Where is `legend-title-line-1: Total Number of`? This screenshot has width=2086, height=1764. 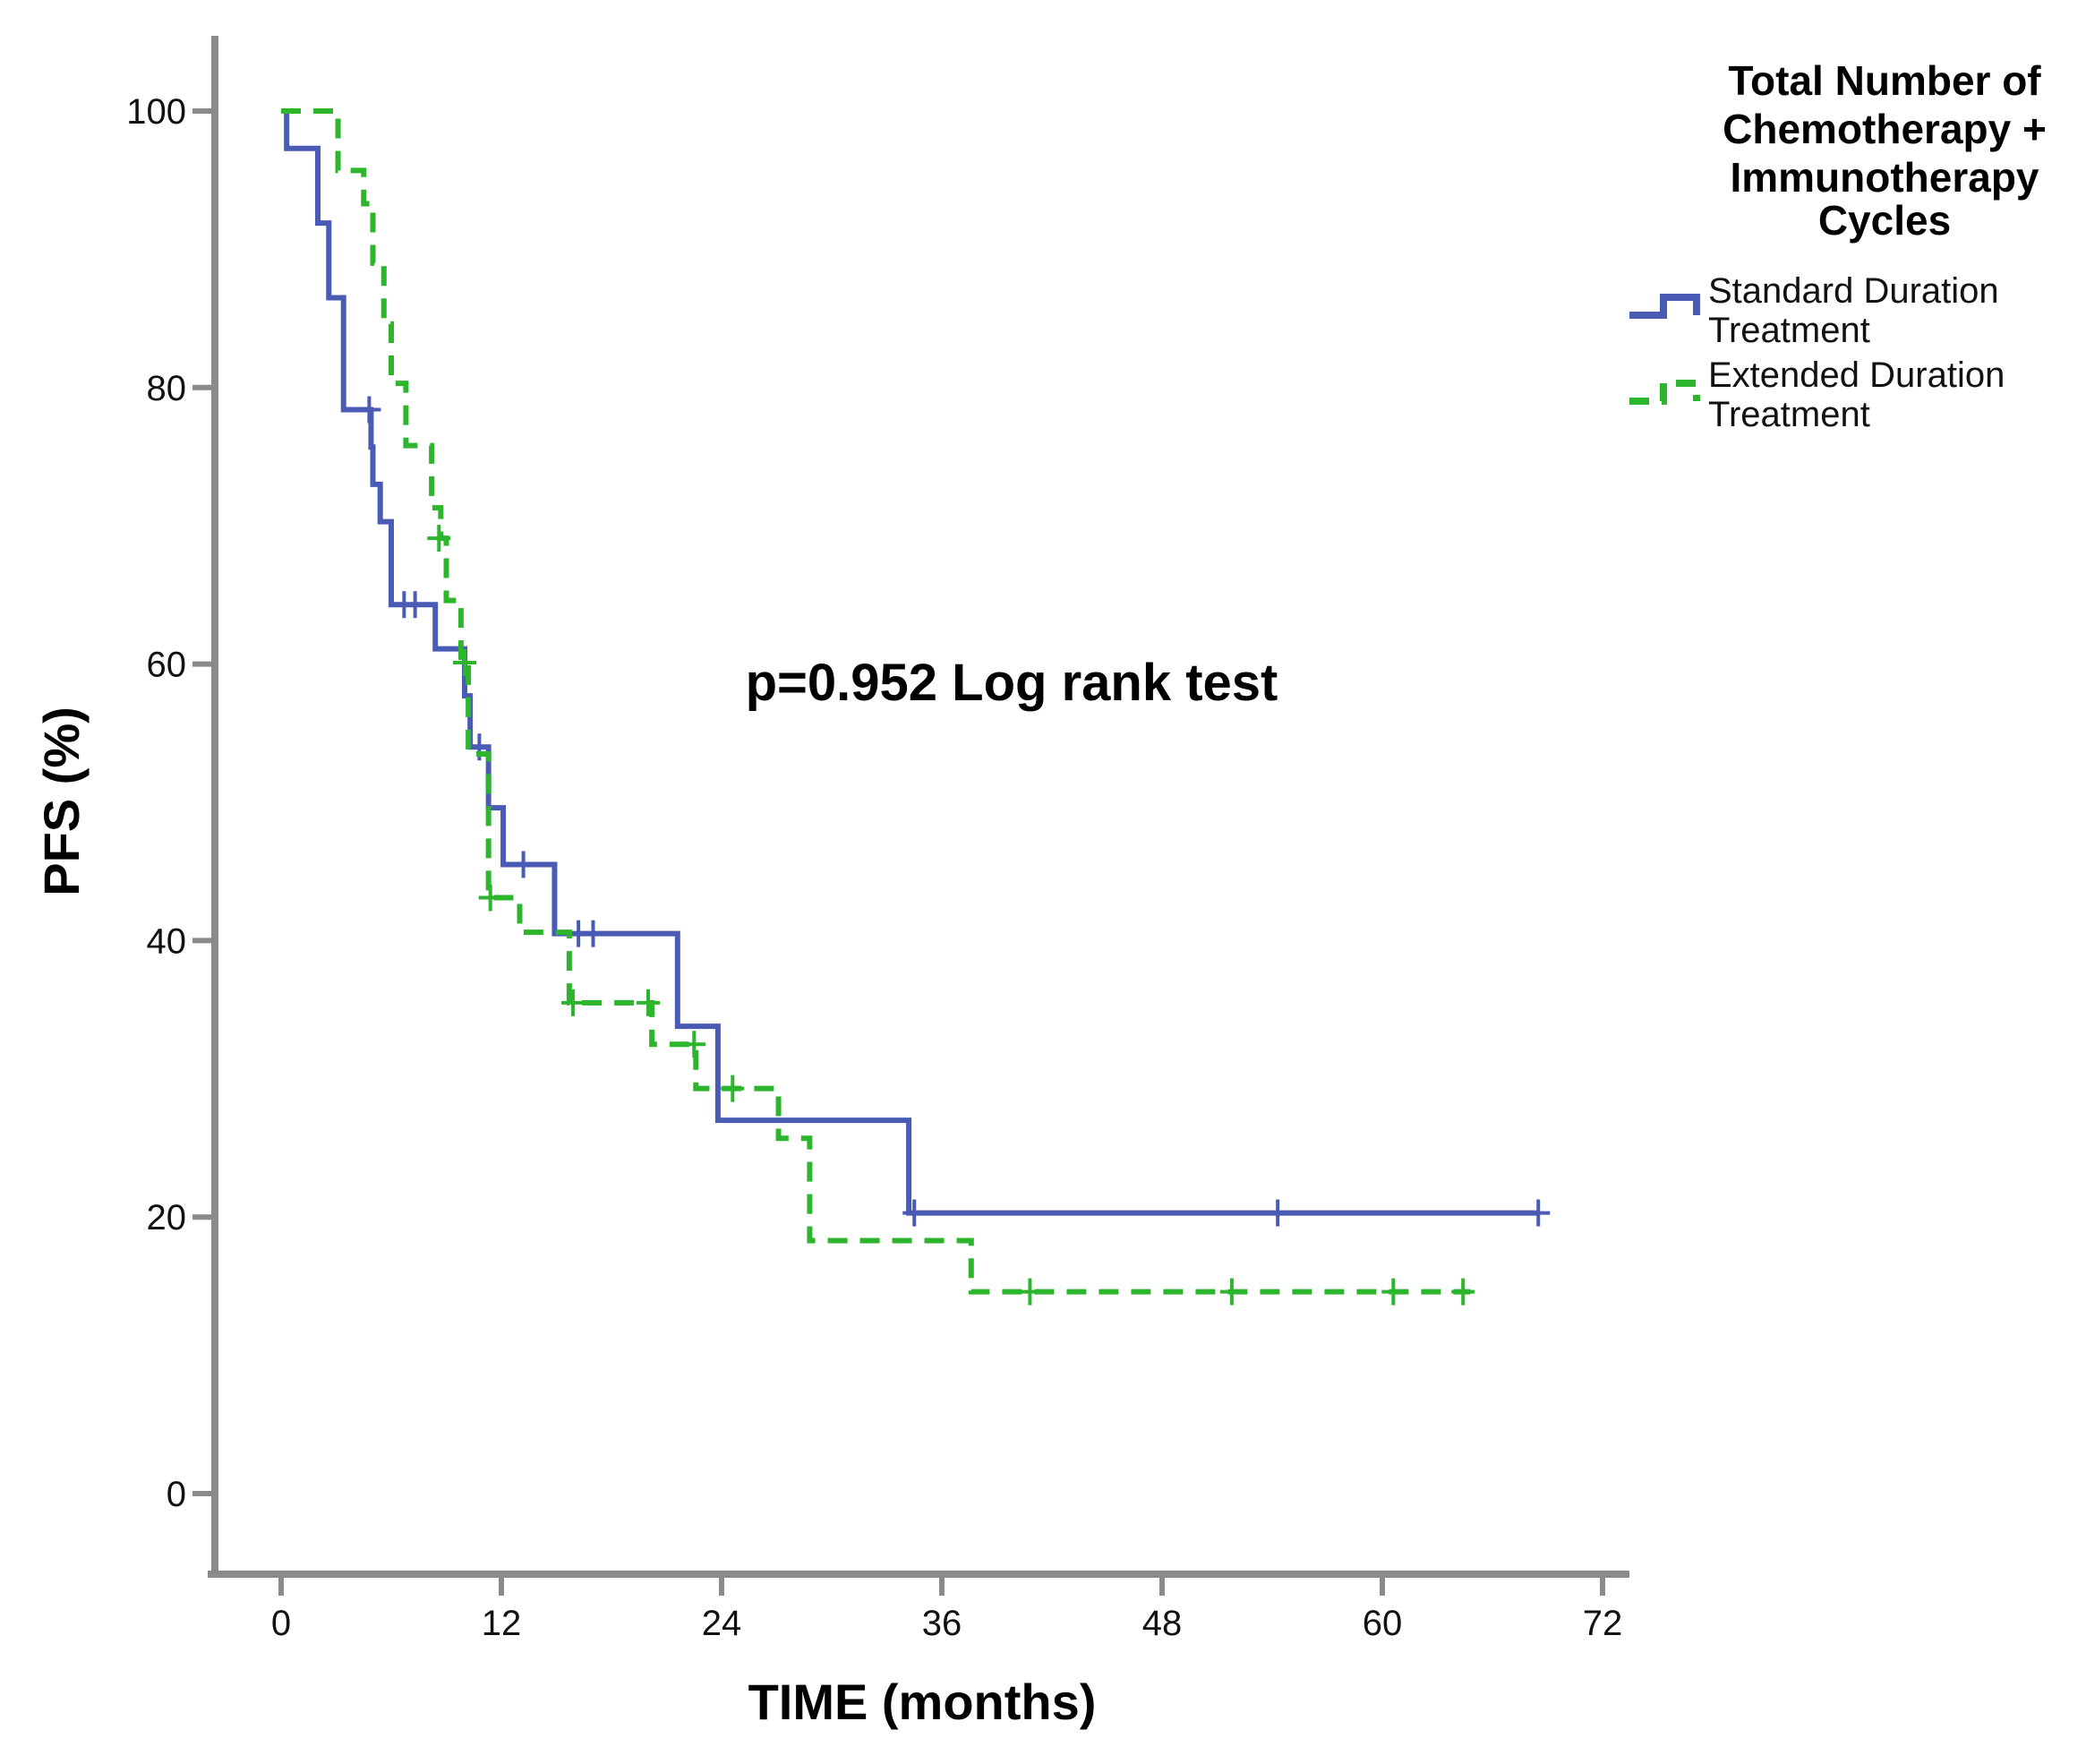
legend-title-line-1: Total Number of is located at coordinates (1884, 81).